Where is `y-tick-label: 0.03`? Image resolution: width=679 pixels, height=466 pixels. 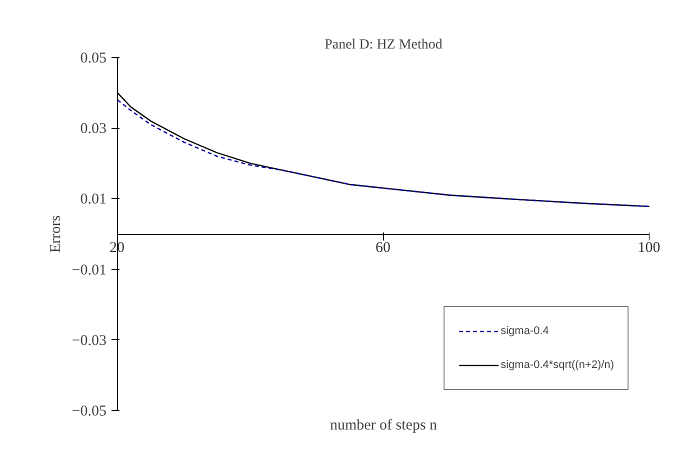
y-tick-label: 0.03 is located at coordinates (93, 129).